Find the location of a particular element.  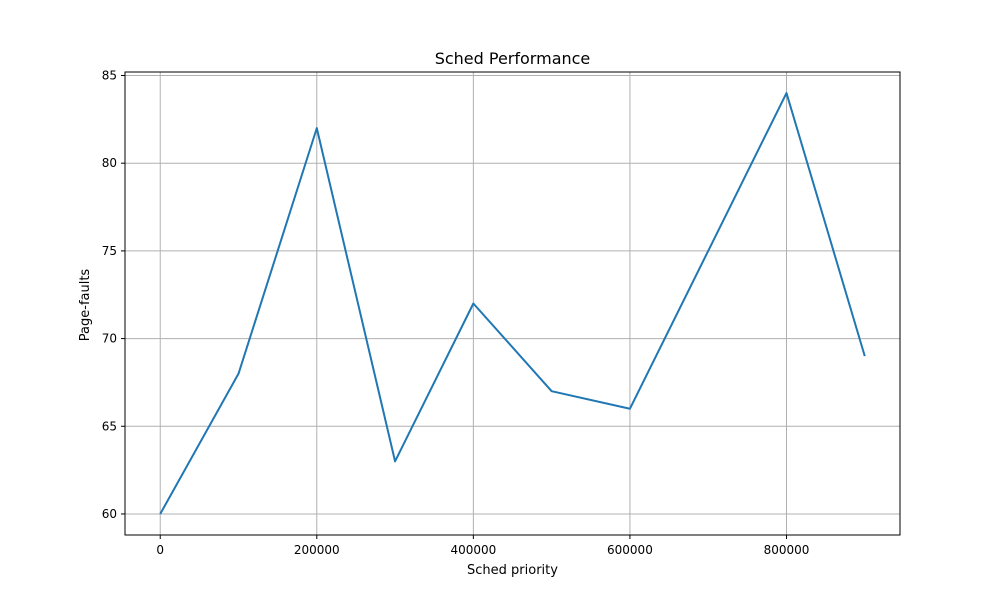

chart-title: Sched Performance is located at coordinates (513, 58).